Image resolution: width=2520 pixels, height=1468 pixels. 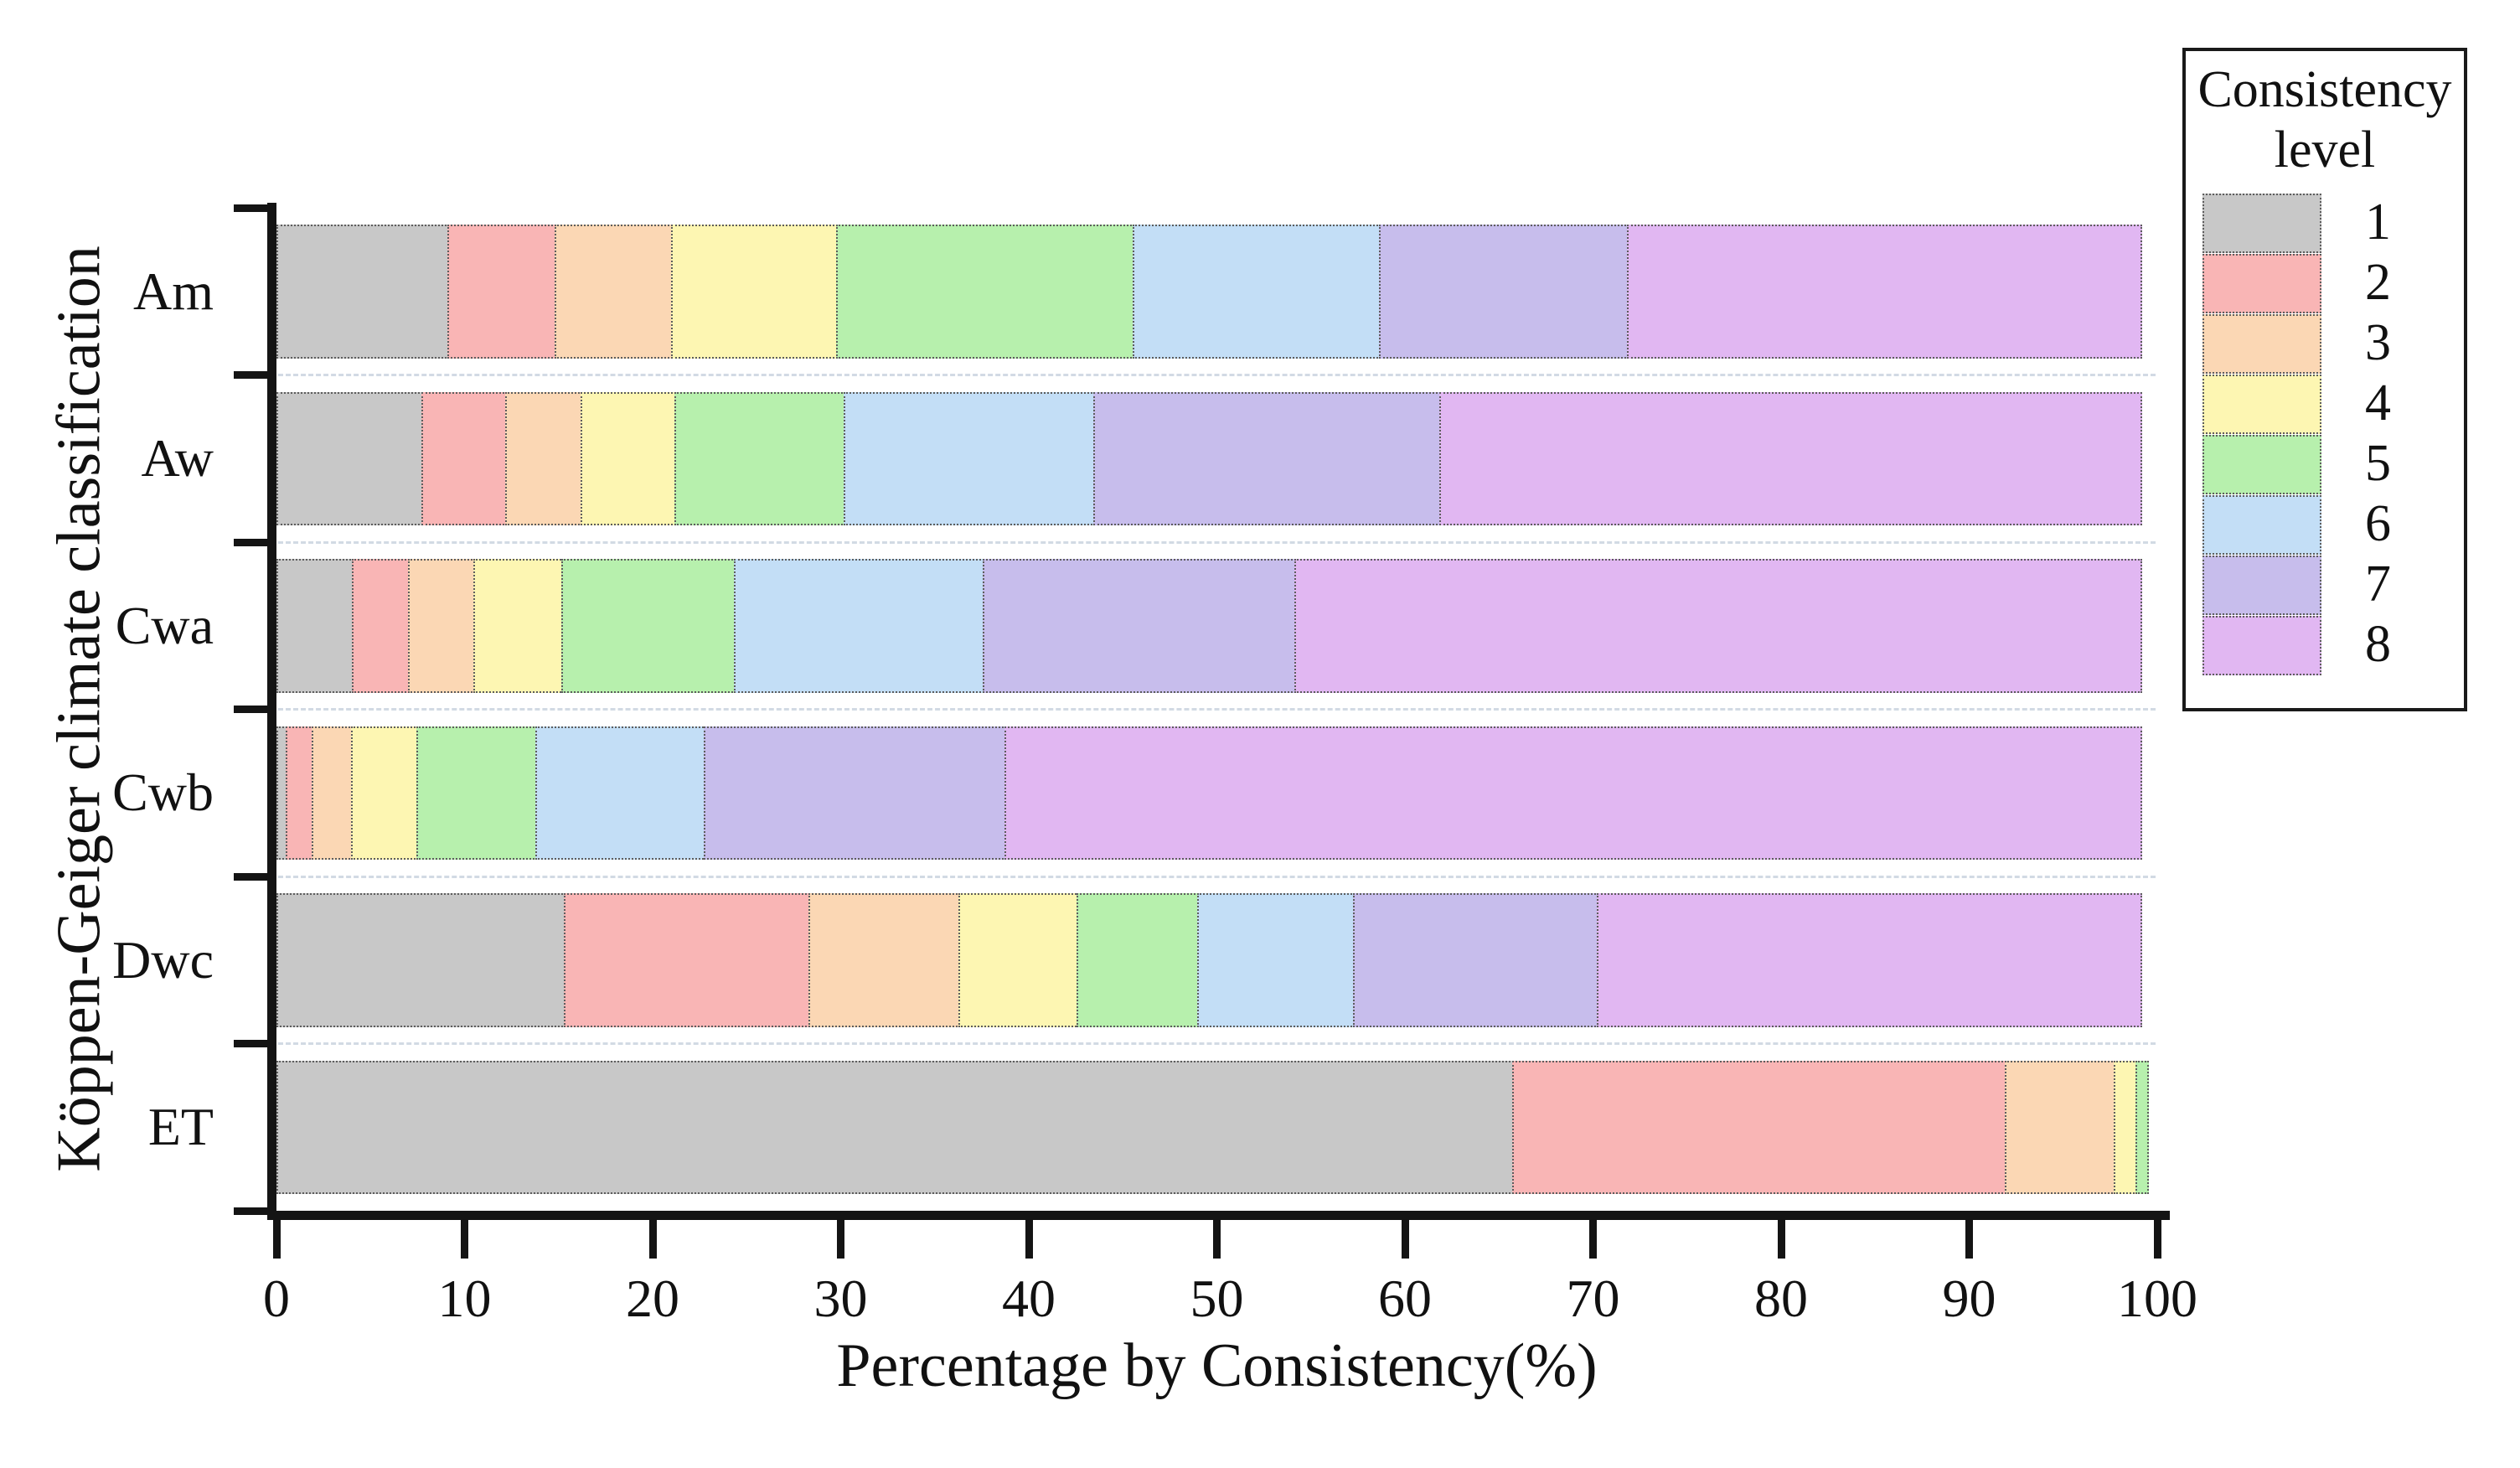 I want to click on x-tick-label-0: 0, so click(x=276, y=1298).